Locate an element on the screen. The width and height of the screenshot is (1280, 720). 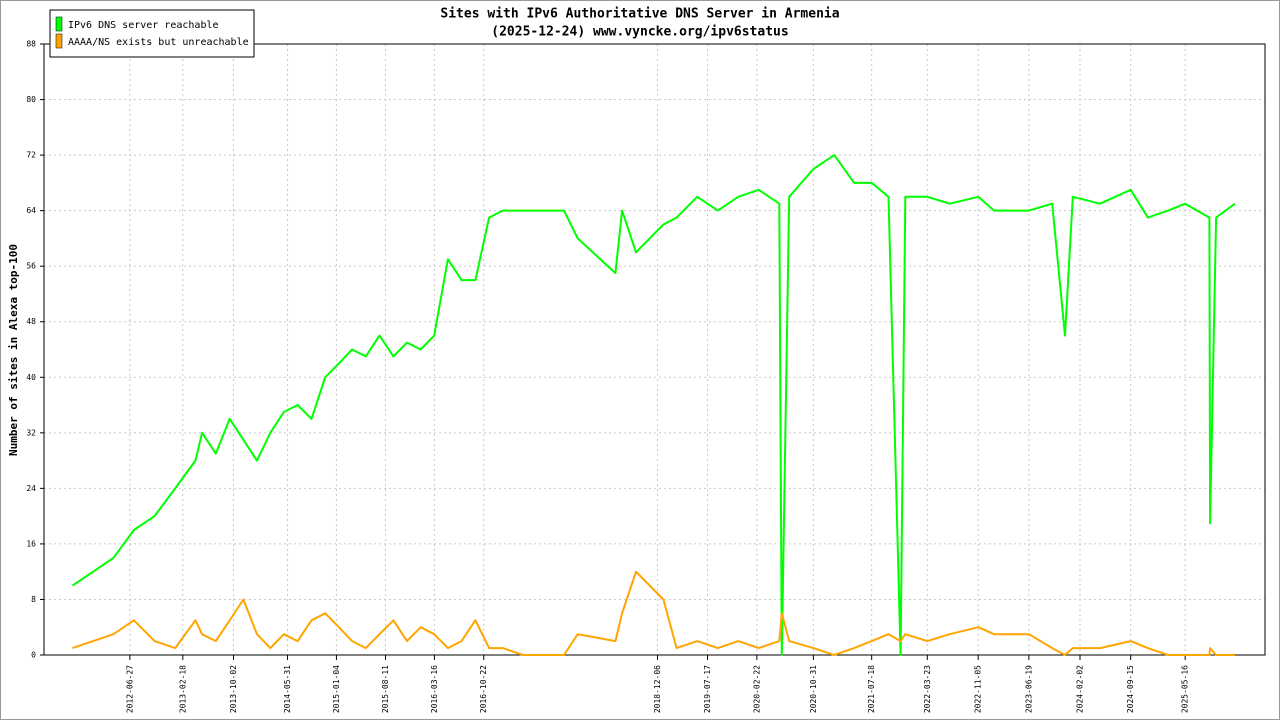
x-tick-label: 2012-06-27 is located at coordinates (129, 689).